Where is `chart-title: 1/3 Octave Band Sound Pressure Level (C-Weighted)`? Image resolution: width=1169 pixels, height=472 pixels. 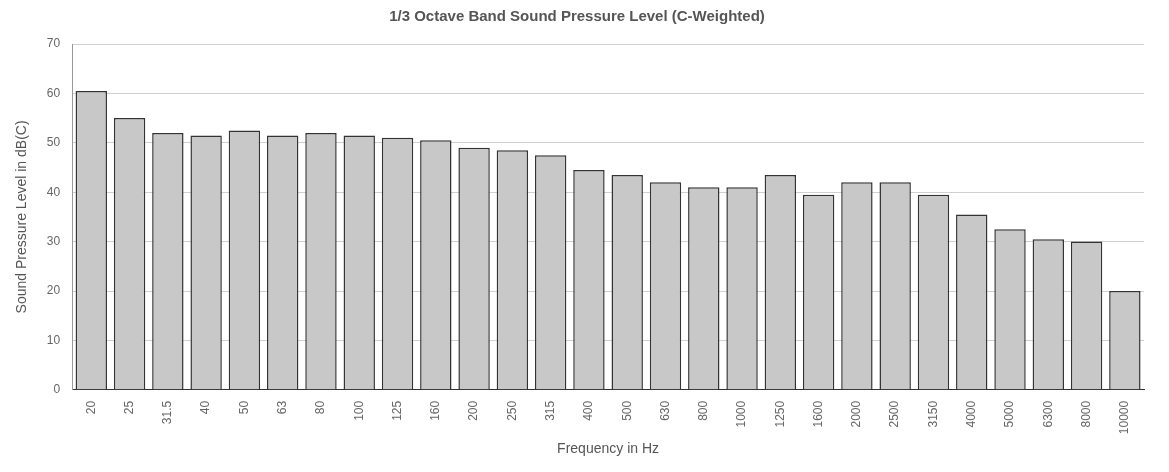 chart-title: 1/3 Octave Band Sound Pressure Level (C-Weighted) is located at coordinates (577, 16).